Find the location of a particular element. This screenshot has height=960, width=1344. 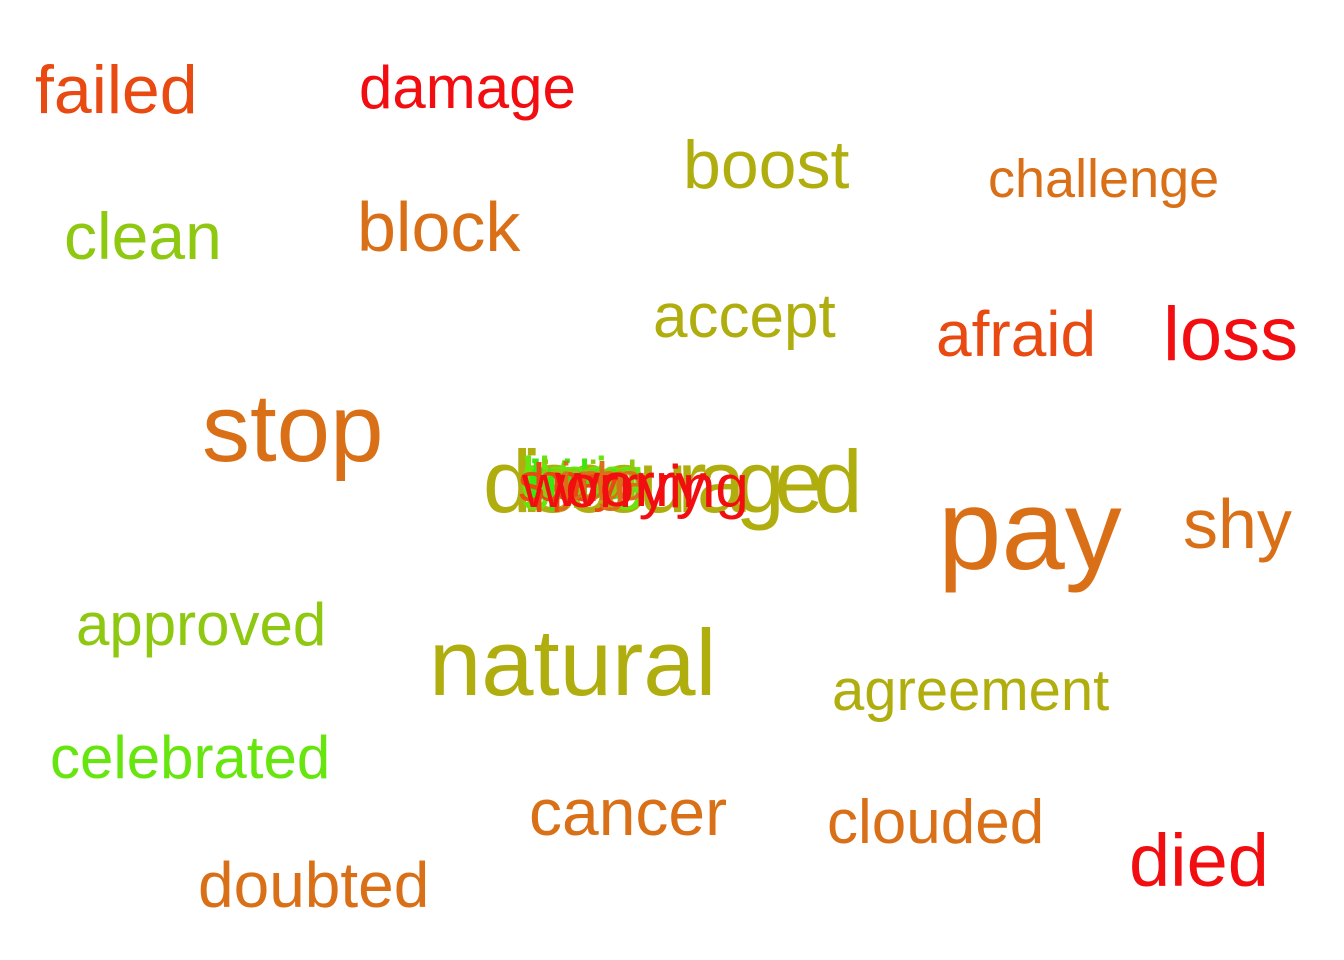

word-agreement: agreement is located at coordinates (971, 690).